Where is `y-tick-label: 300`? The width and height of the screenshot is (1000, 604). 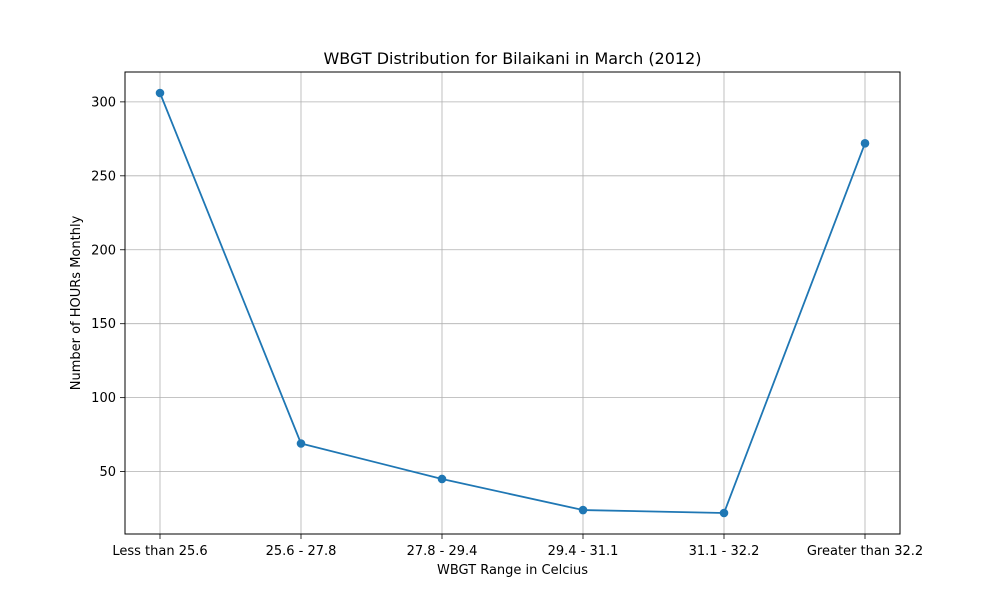 y-tick-label: 300 is located at coordinates (103, 102).